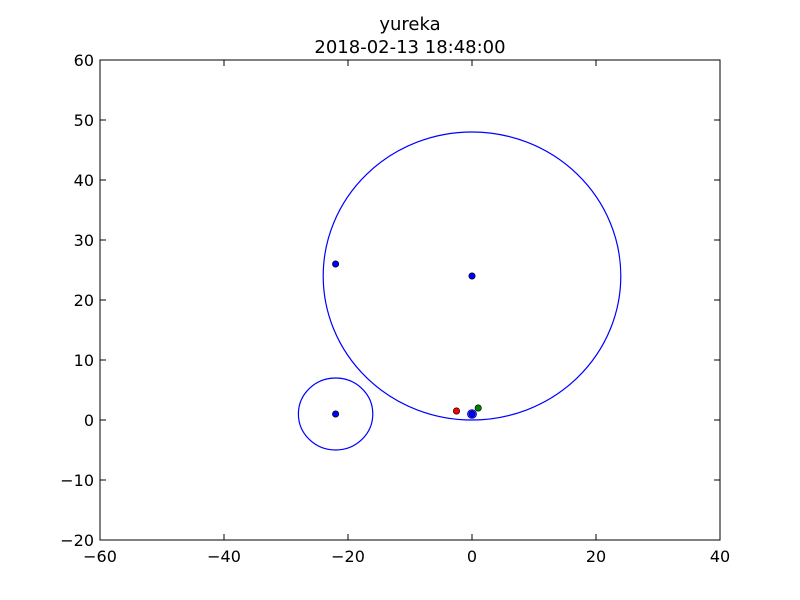  Describe the element at coordinates (596, 556) in the screenshot. I see `x-tick-label: 20` at that location.